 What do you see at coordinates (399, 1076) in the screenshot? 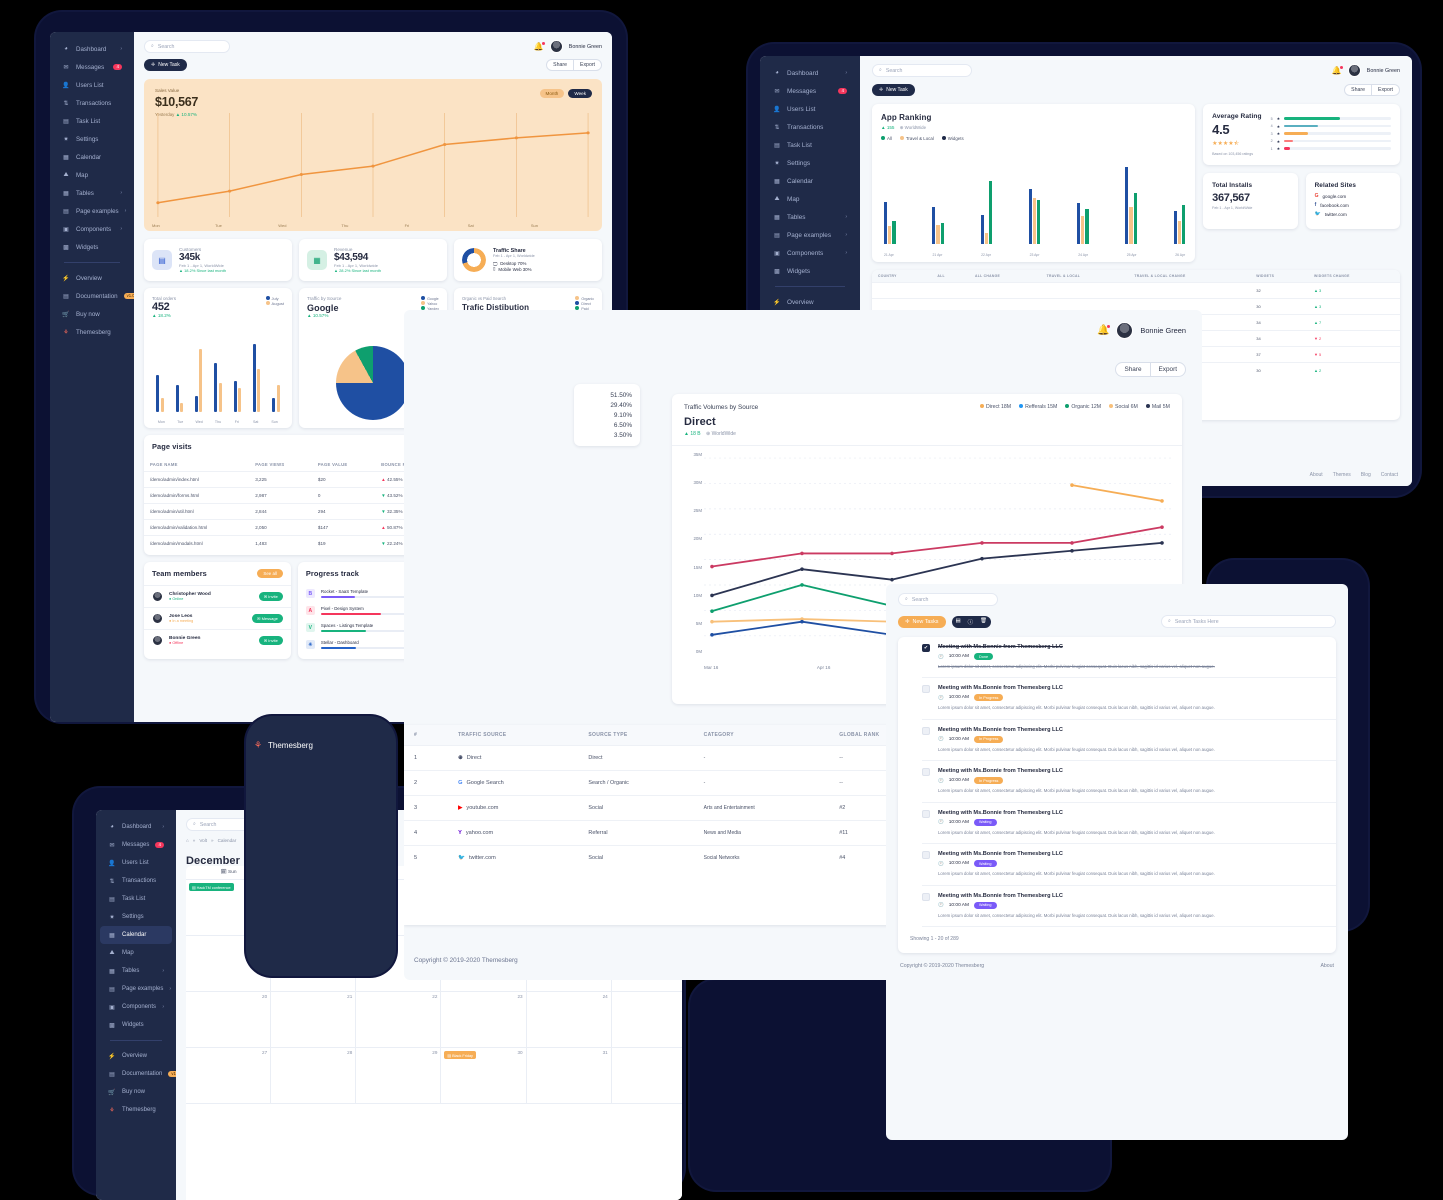
I see `calendar-day-cell: 29` at bounding box center [399, 1076].